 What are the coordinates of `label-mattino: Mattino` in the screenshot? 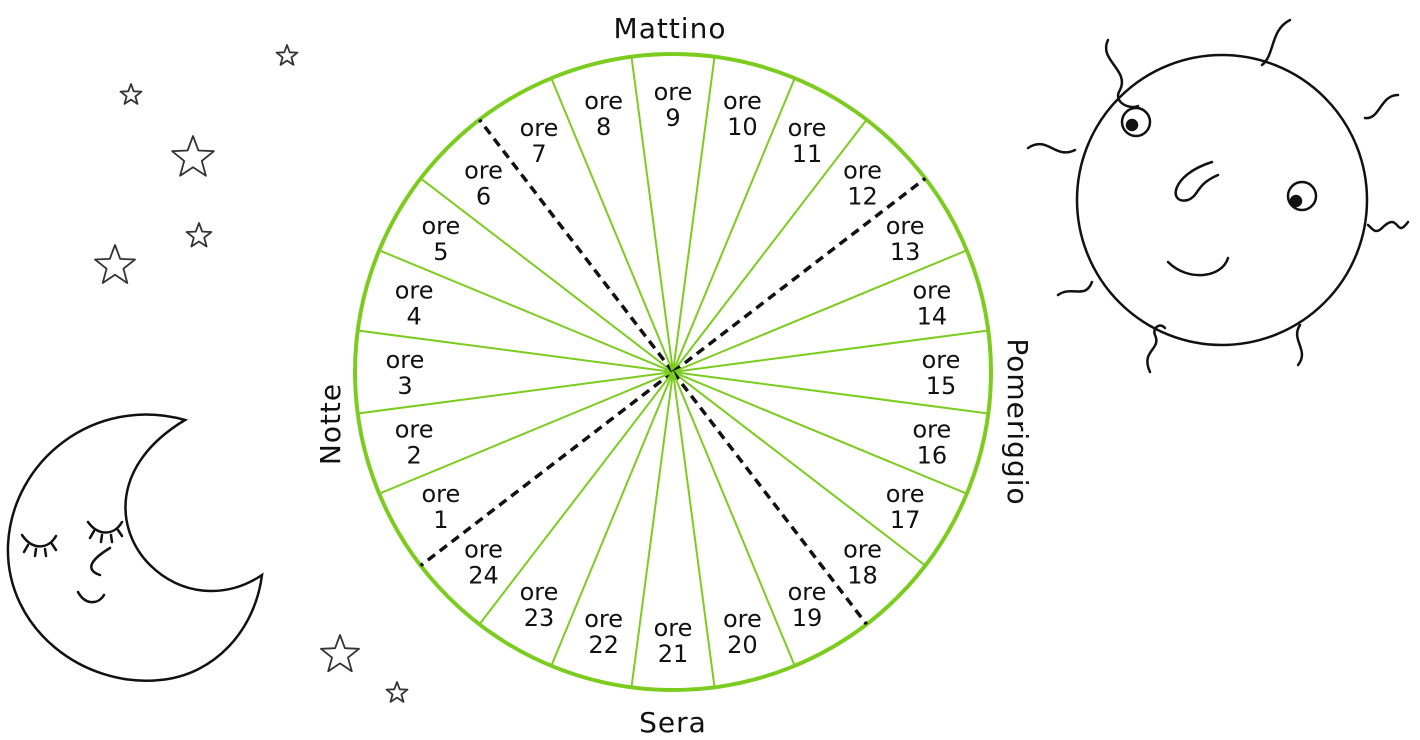 It's located at (670, 28).